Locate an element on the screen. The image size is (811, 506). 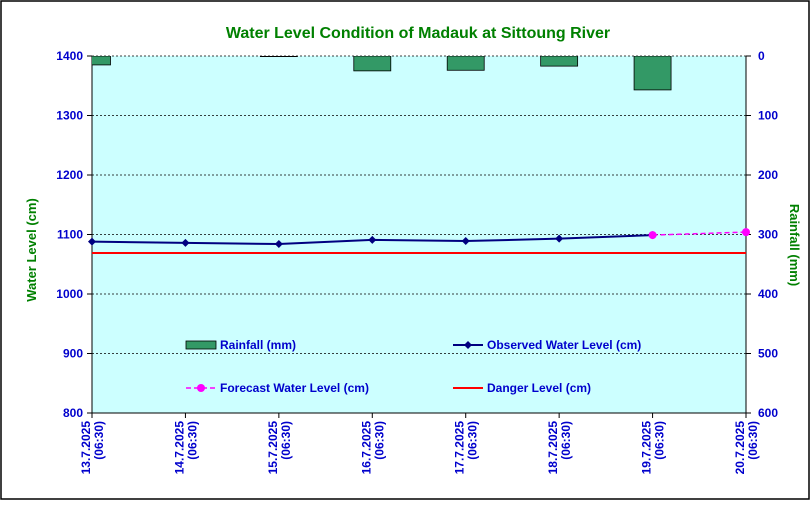
x-tick-label: 17.7.2025(06:30) is located at coordinates (466, 448).